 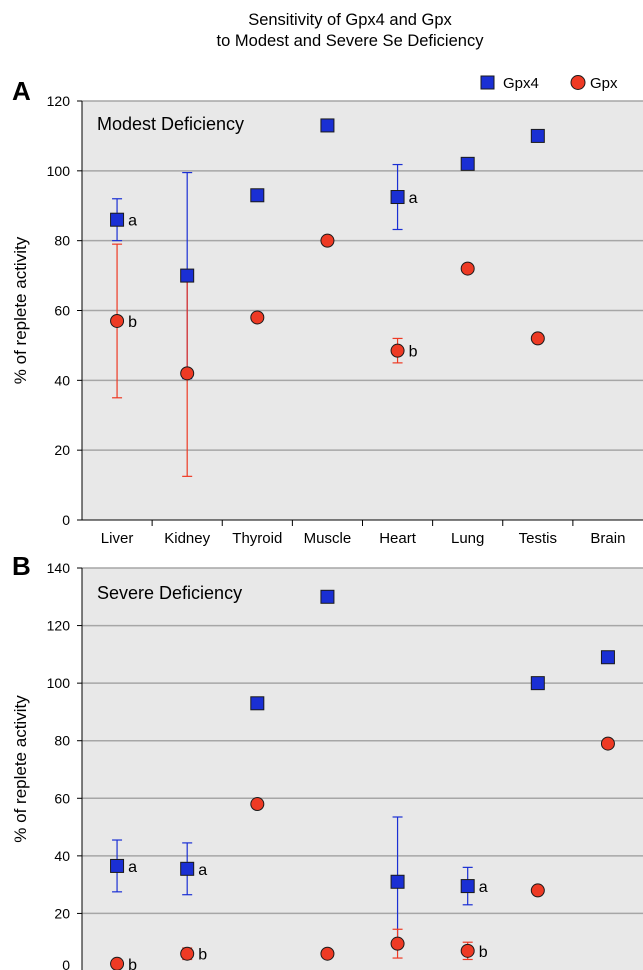 I want to click on legend-gpx4-swatch, so click(x=487, y=82).